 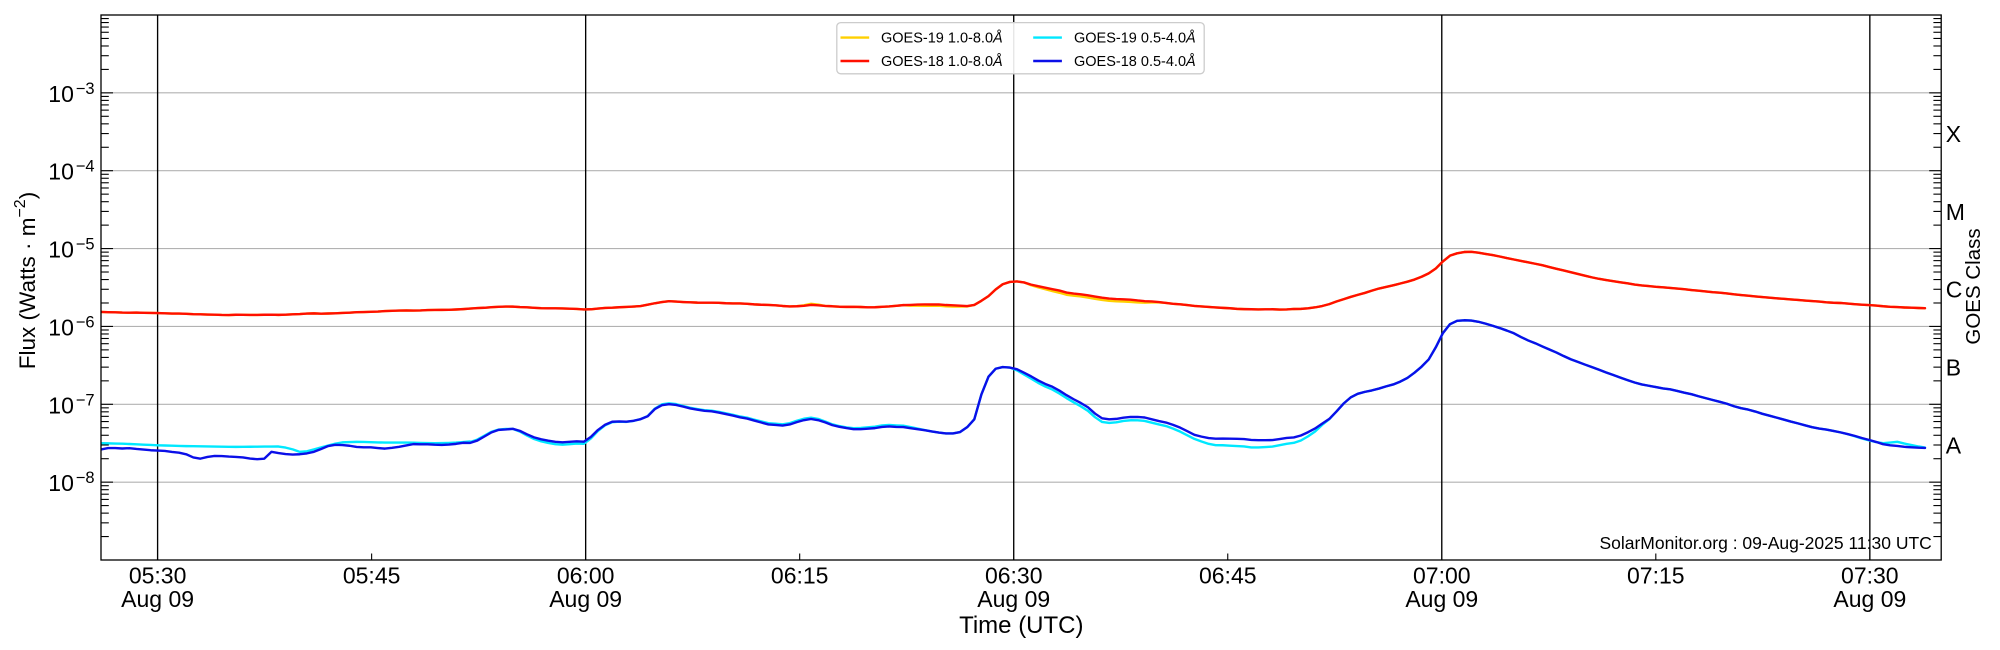 I want to click on svg-text: GOES-19 0.5-4.0Å, so click(x=1135, y=37).